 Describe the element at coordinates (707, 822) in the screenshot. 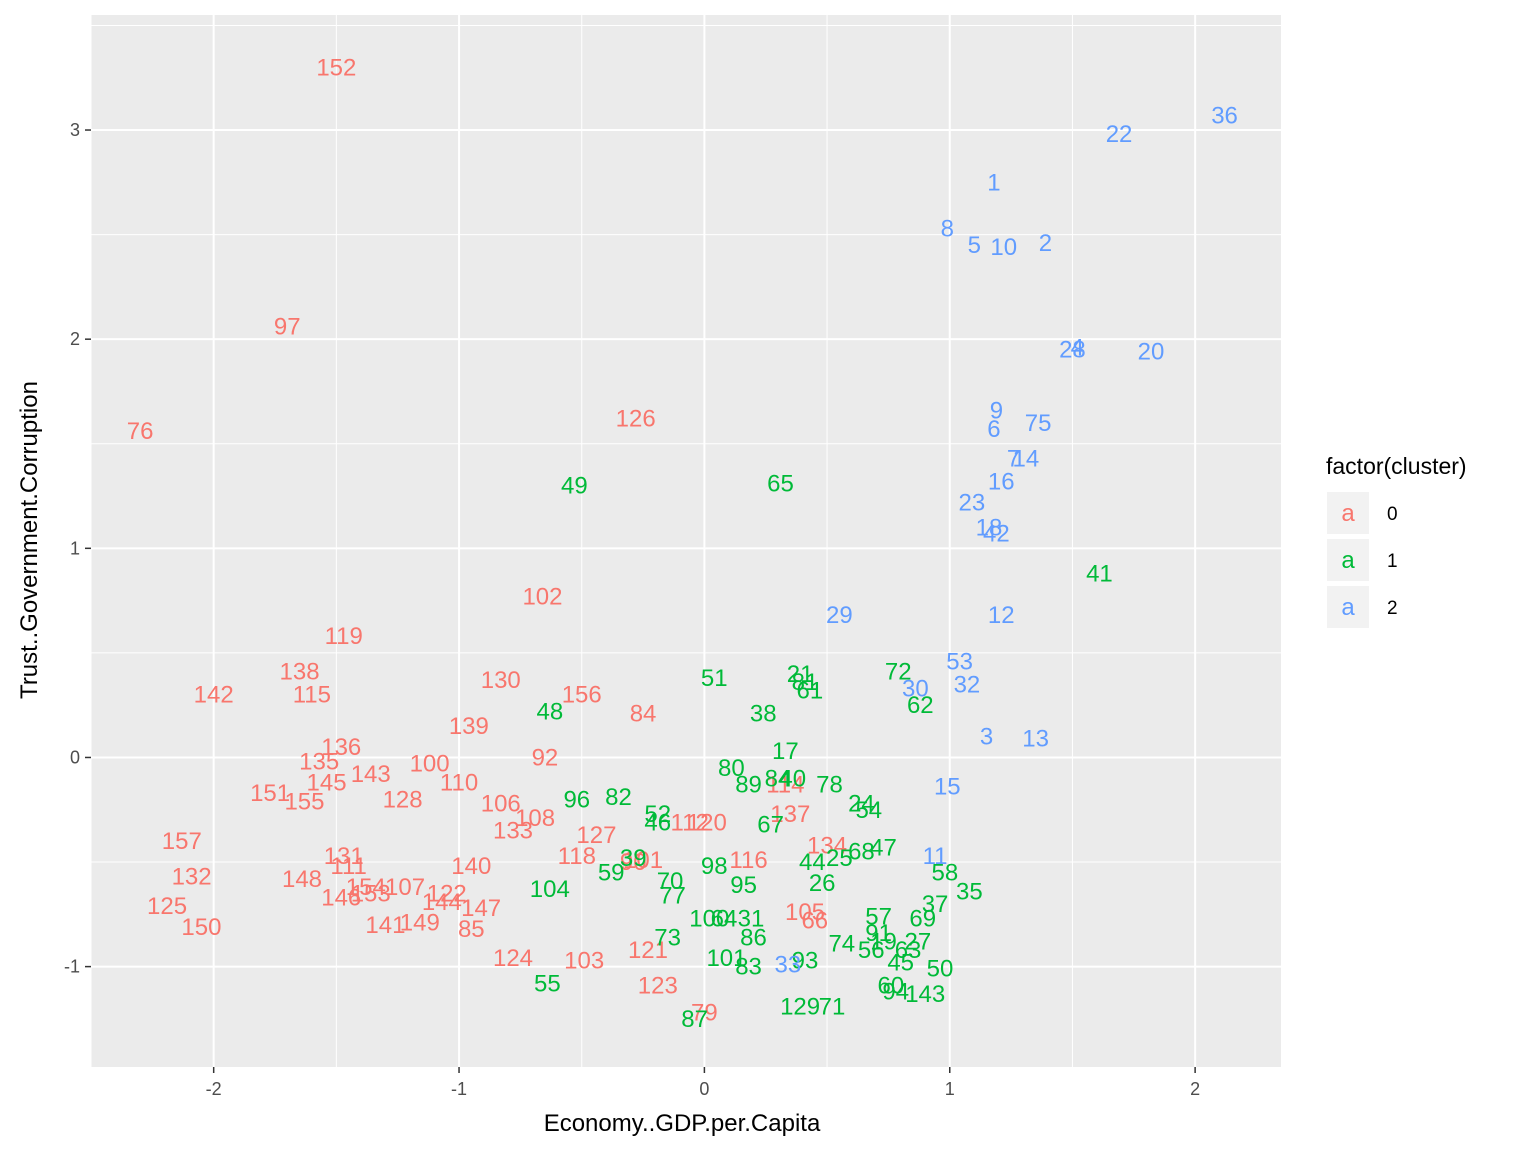

I see `point-label: 120` at that location.